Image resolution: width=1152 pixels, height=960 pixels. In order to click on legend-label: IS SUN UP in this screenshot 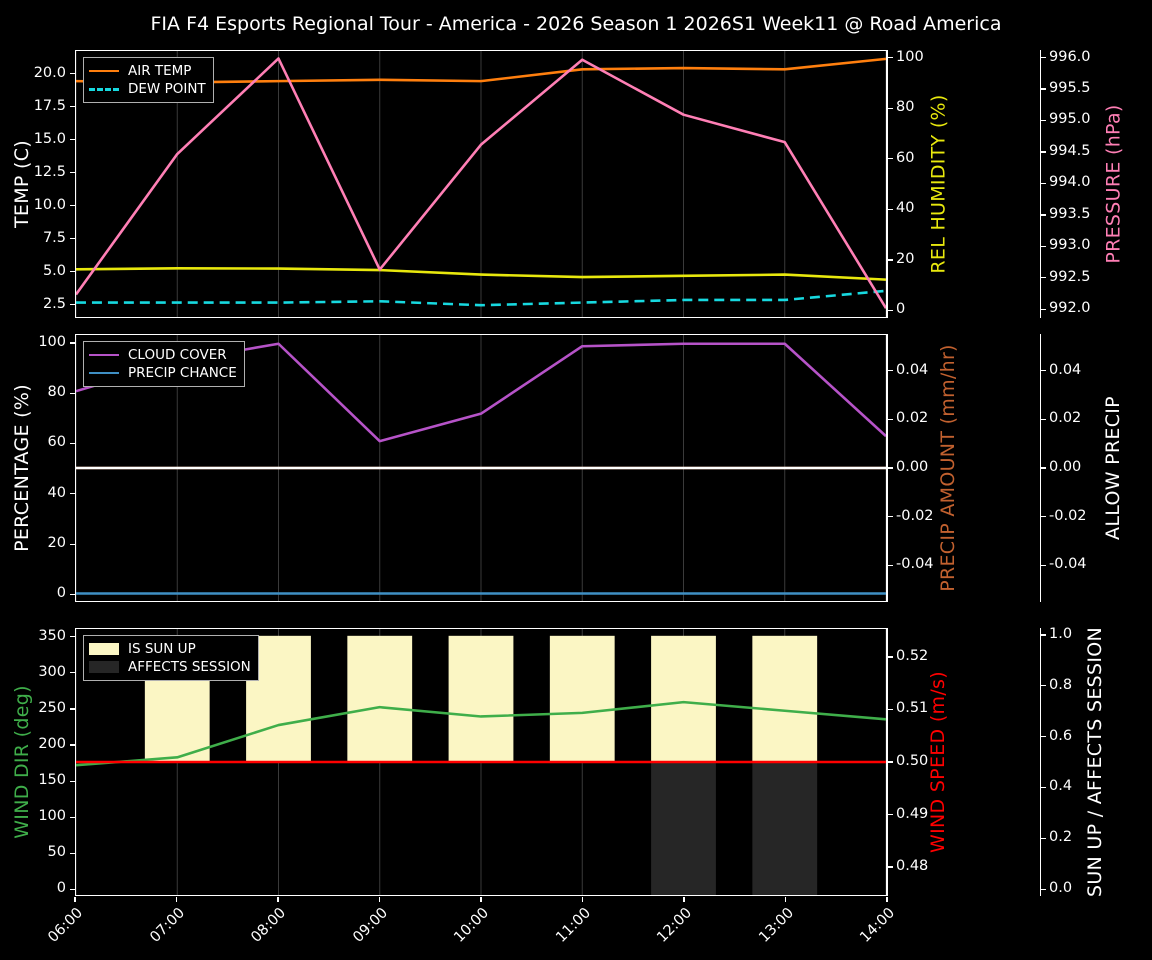, I will do `click(162, 648)`.